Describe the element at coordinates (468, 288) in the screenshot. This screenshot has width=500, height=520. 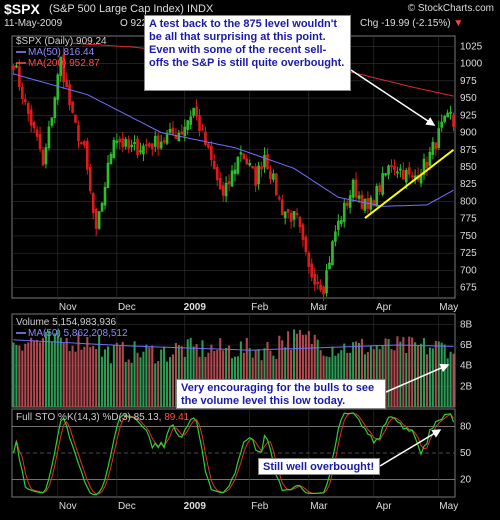
I see `y-tick-label: 675` at that location.